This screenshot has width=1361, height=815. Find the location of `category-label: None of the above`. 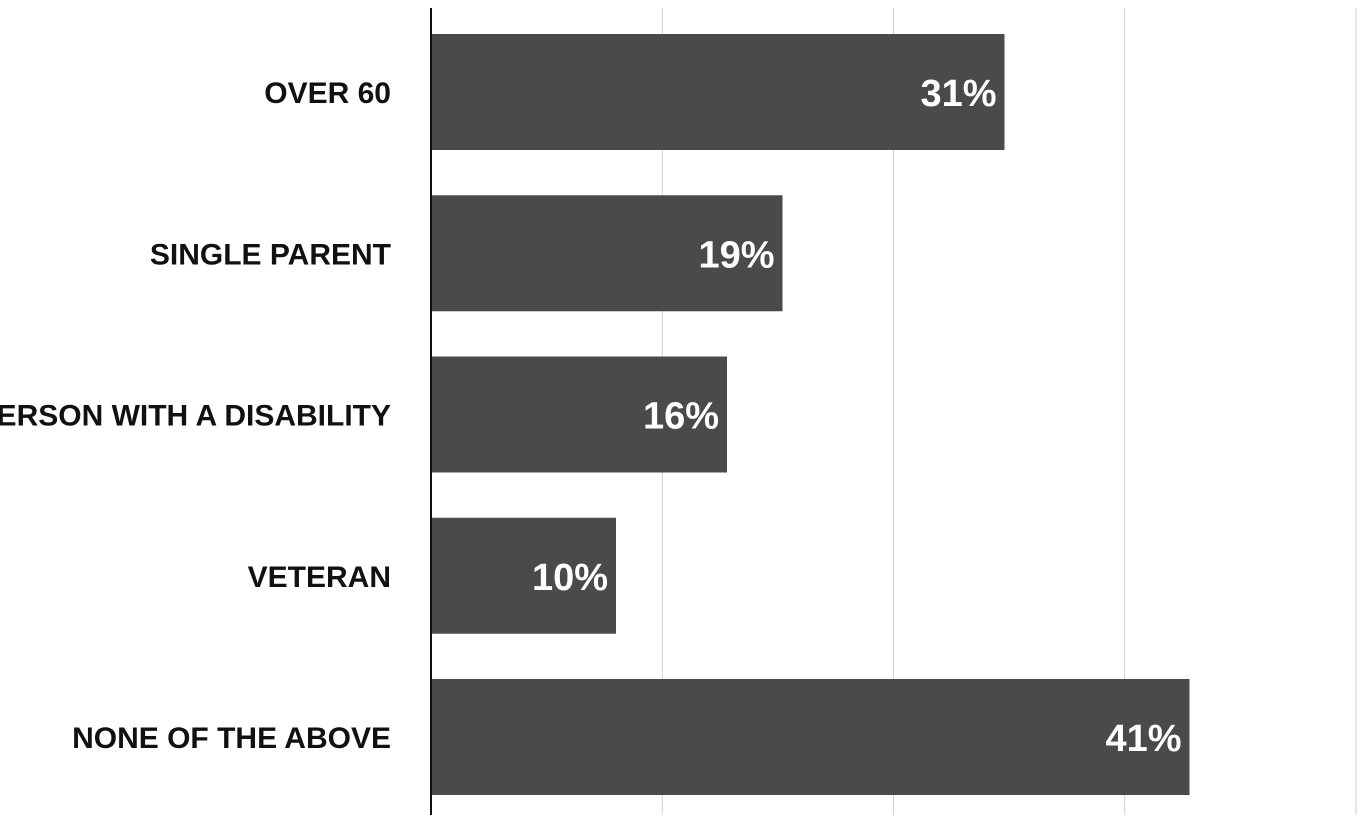

category-label: None of the above is located at coordinates (231, 738).